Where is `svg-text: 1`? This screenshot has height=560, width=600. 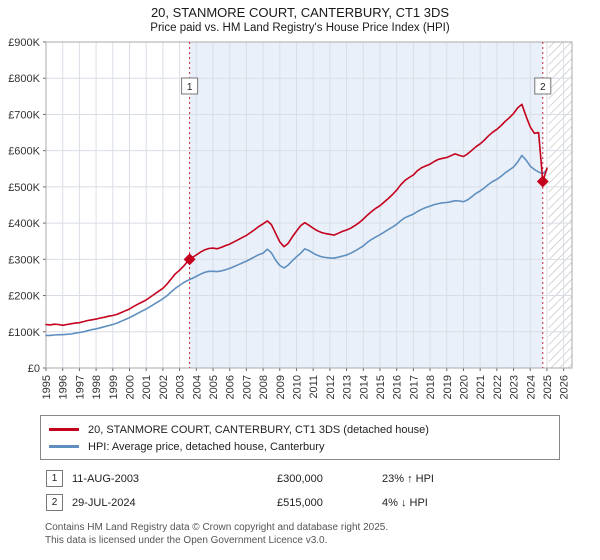 svg-text: 1 is located at coordinates (190, 87).